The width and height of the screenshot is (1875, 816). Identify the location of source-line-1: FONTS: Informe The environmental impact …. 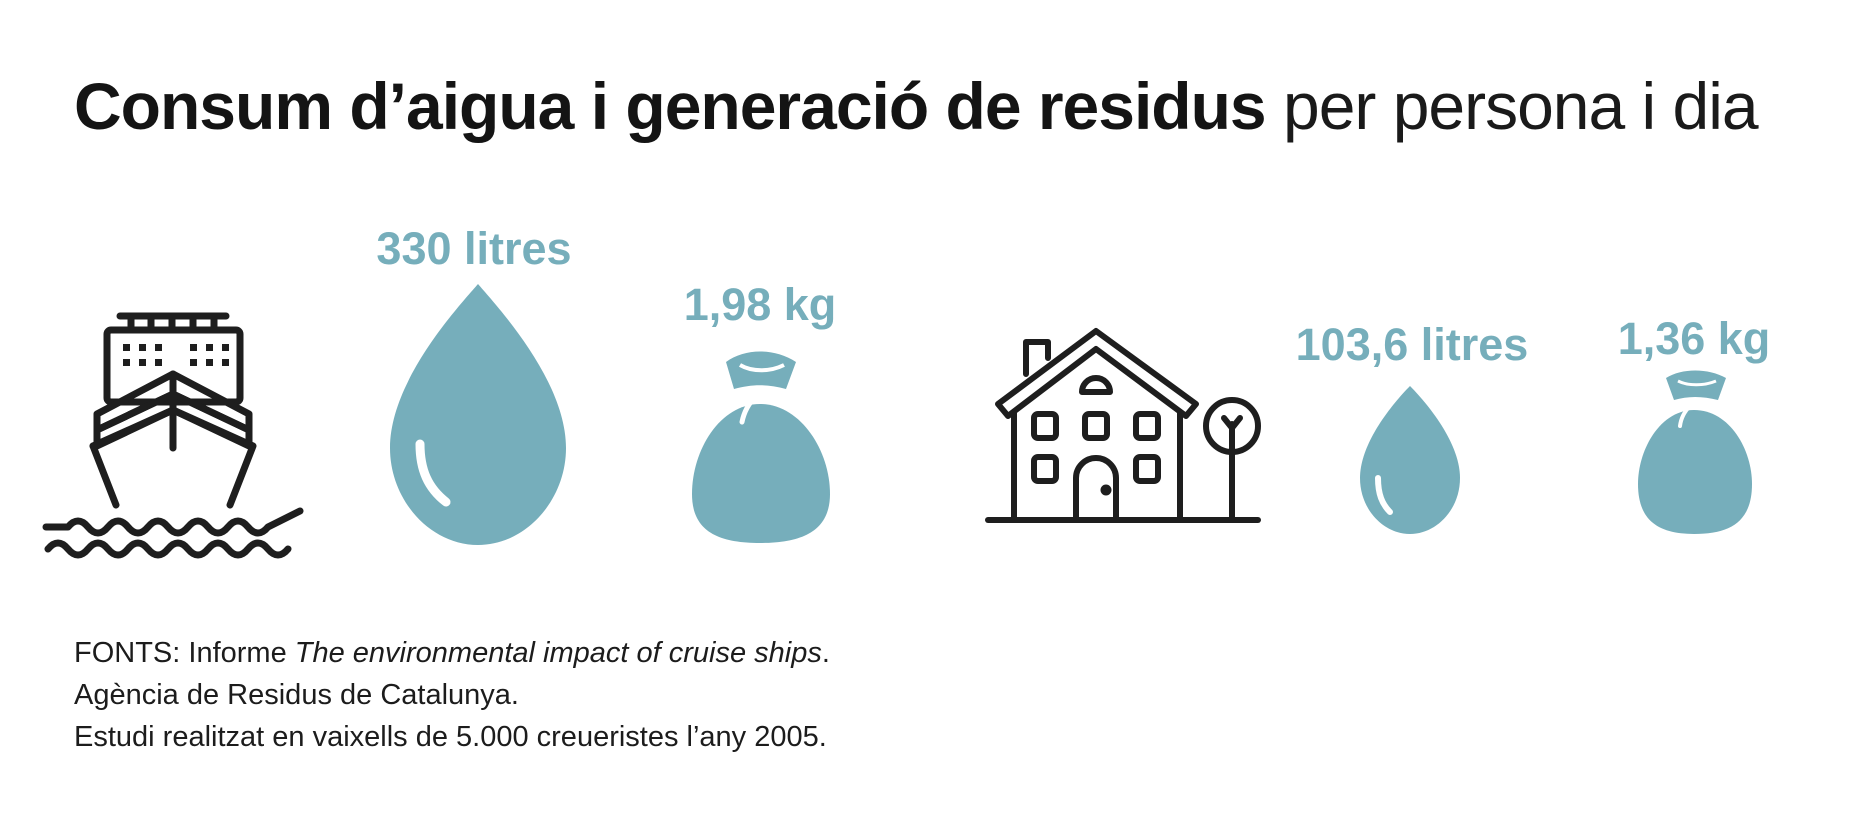
(452, 653).